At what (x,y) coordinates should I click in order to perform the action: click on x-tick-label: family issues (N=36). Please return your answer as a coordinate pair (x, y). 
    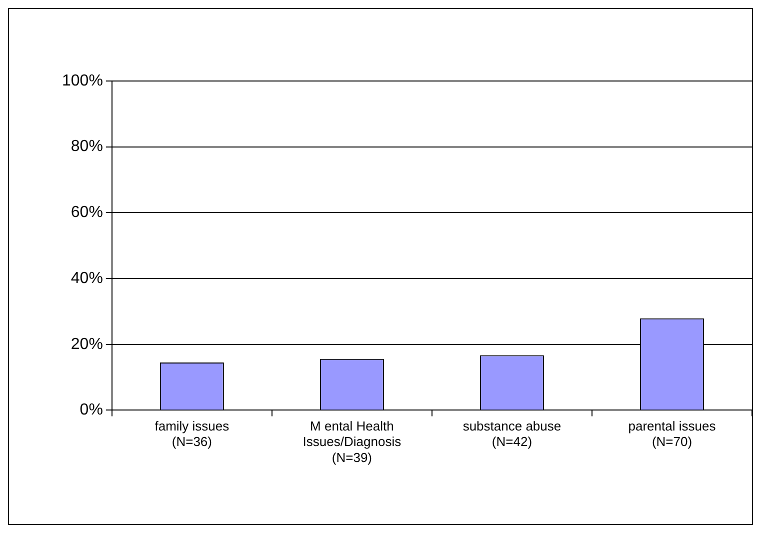
    Looking at the image, I should click on (192, 434).